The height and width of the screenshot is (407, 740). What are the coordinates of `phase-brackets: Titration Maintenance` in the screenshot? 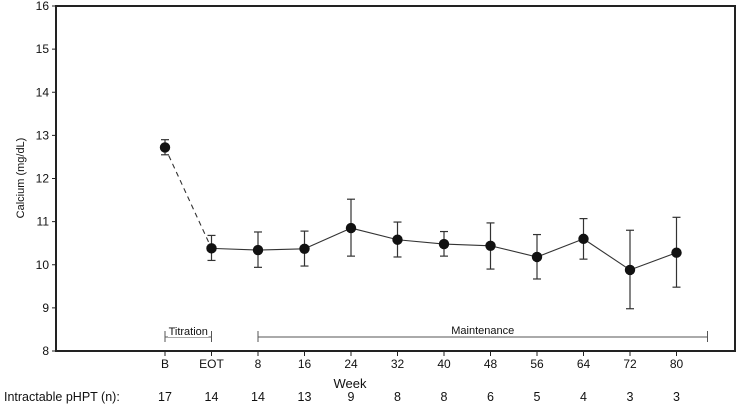 It's located at (436, 333).